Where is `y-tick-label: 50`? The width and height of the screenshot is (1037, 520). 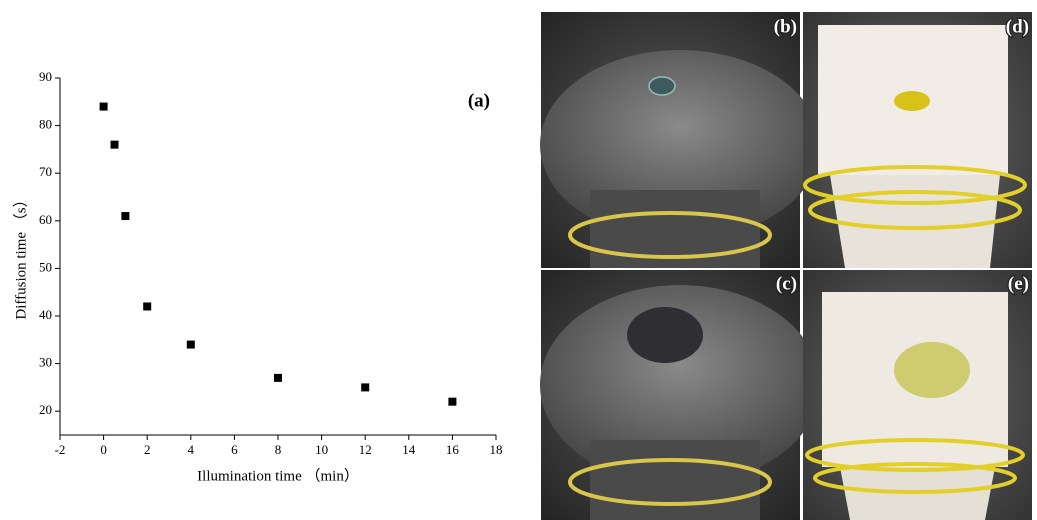
y-tick-label: 50 is located at coordinates (45, 266).